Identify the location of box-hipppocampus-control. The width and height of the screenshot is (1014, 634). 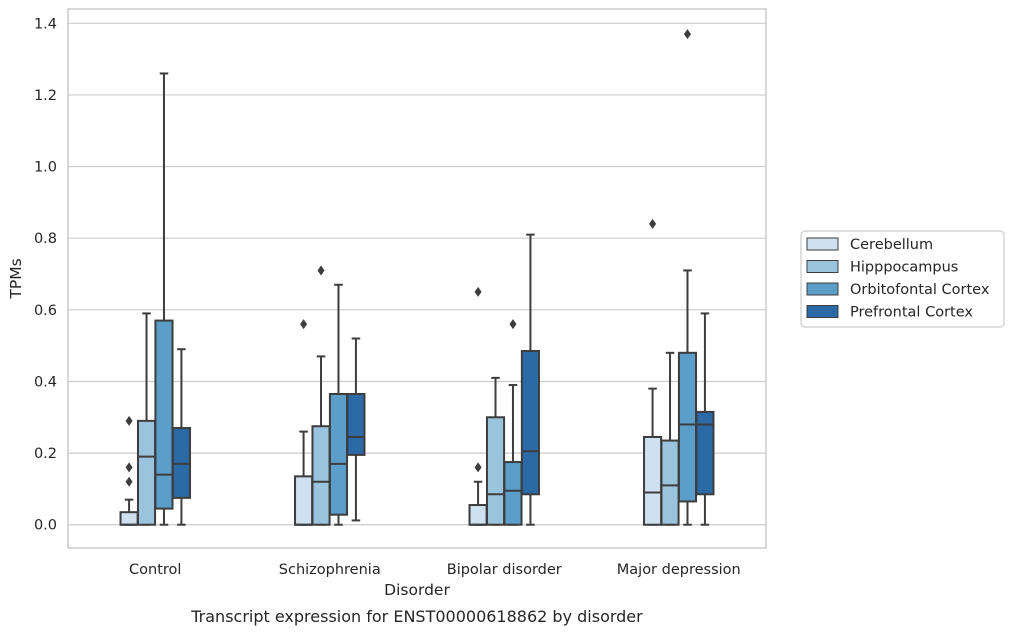
(146, 419).